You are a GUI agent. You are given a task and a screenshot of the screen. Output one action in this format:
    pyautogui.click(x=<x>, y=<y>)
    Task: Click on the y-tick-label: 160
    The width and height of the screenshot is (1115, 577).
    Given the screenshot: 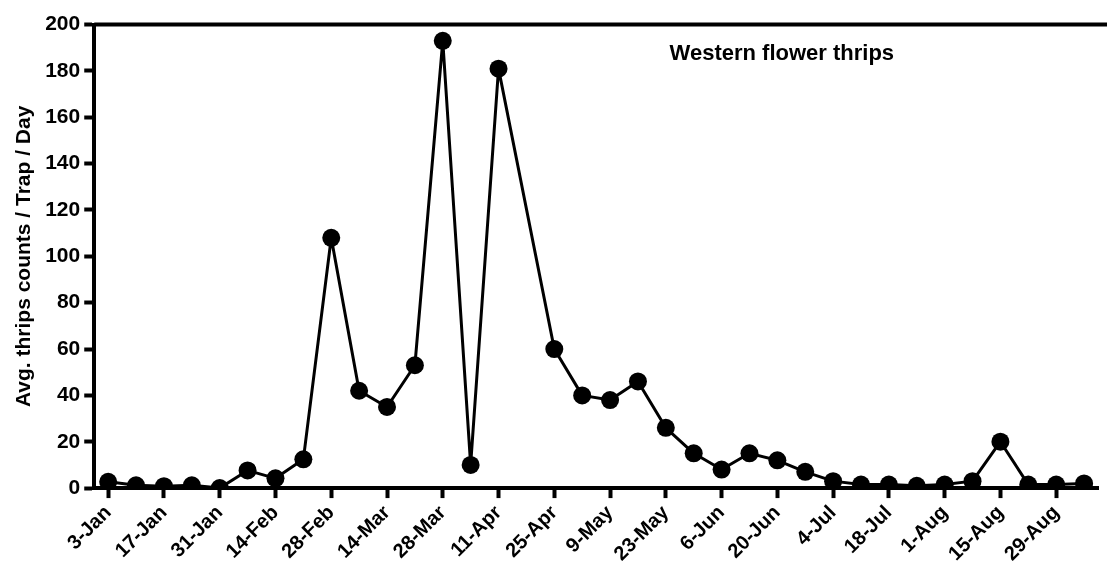 What is the action you would take?
    pyautogui.click(x=63, y=116)
    